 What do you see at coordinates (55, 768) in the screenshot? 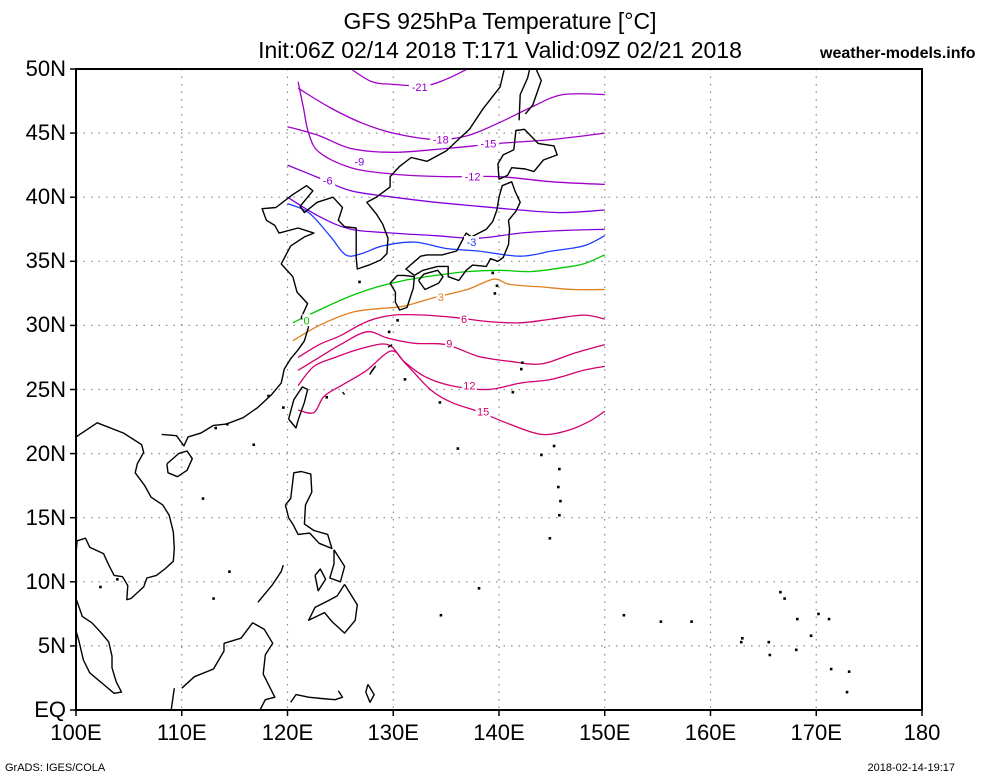
I see `software-credit: GrADS: IGES/COLA` at bounding box center [55, 768].